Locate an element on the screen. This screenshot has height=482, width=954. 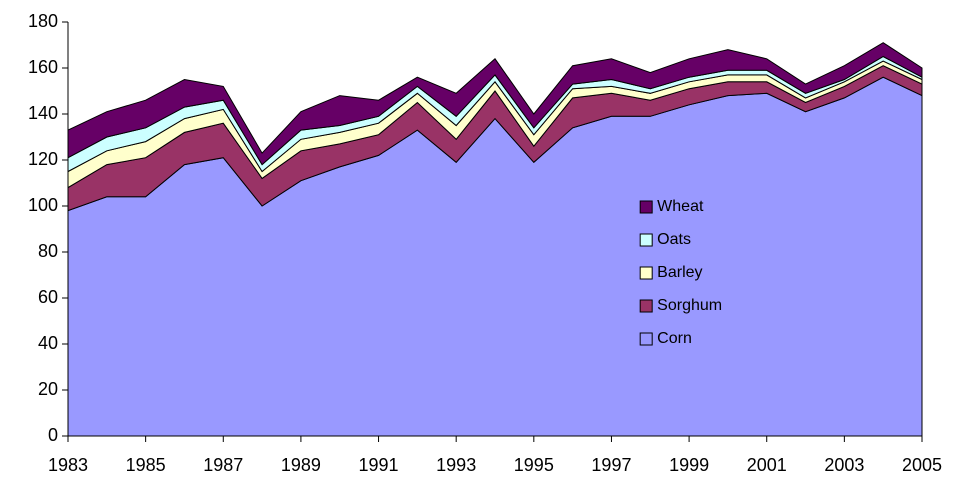
legend-label: Sorghum is located at coordinates (689, 305).